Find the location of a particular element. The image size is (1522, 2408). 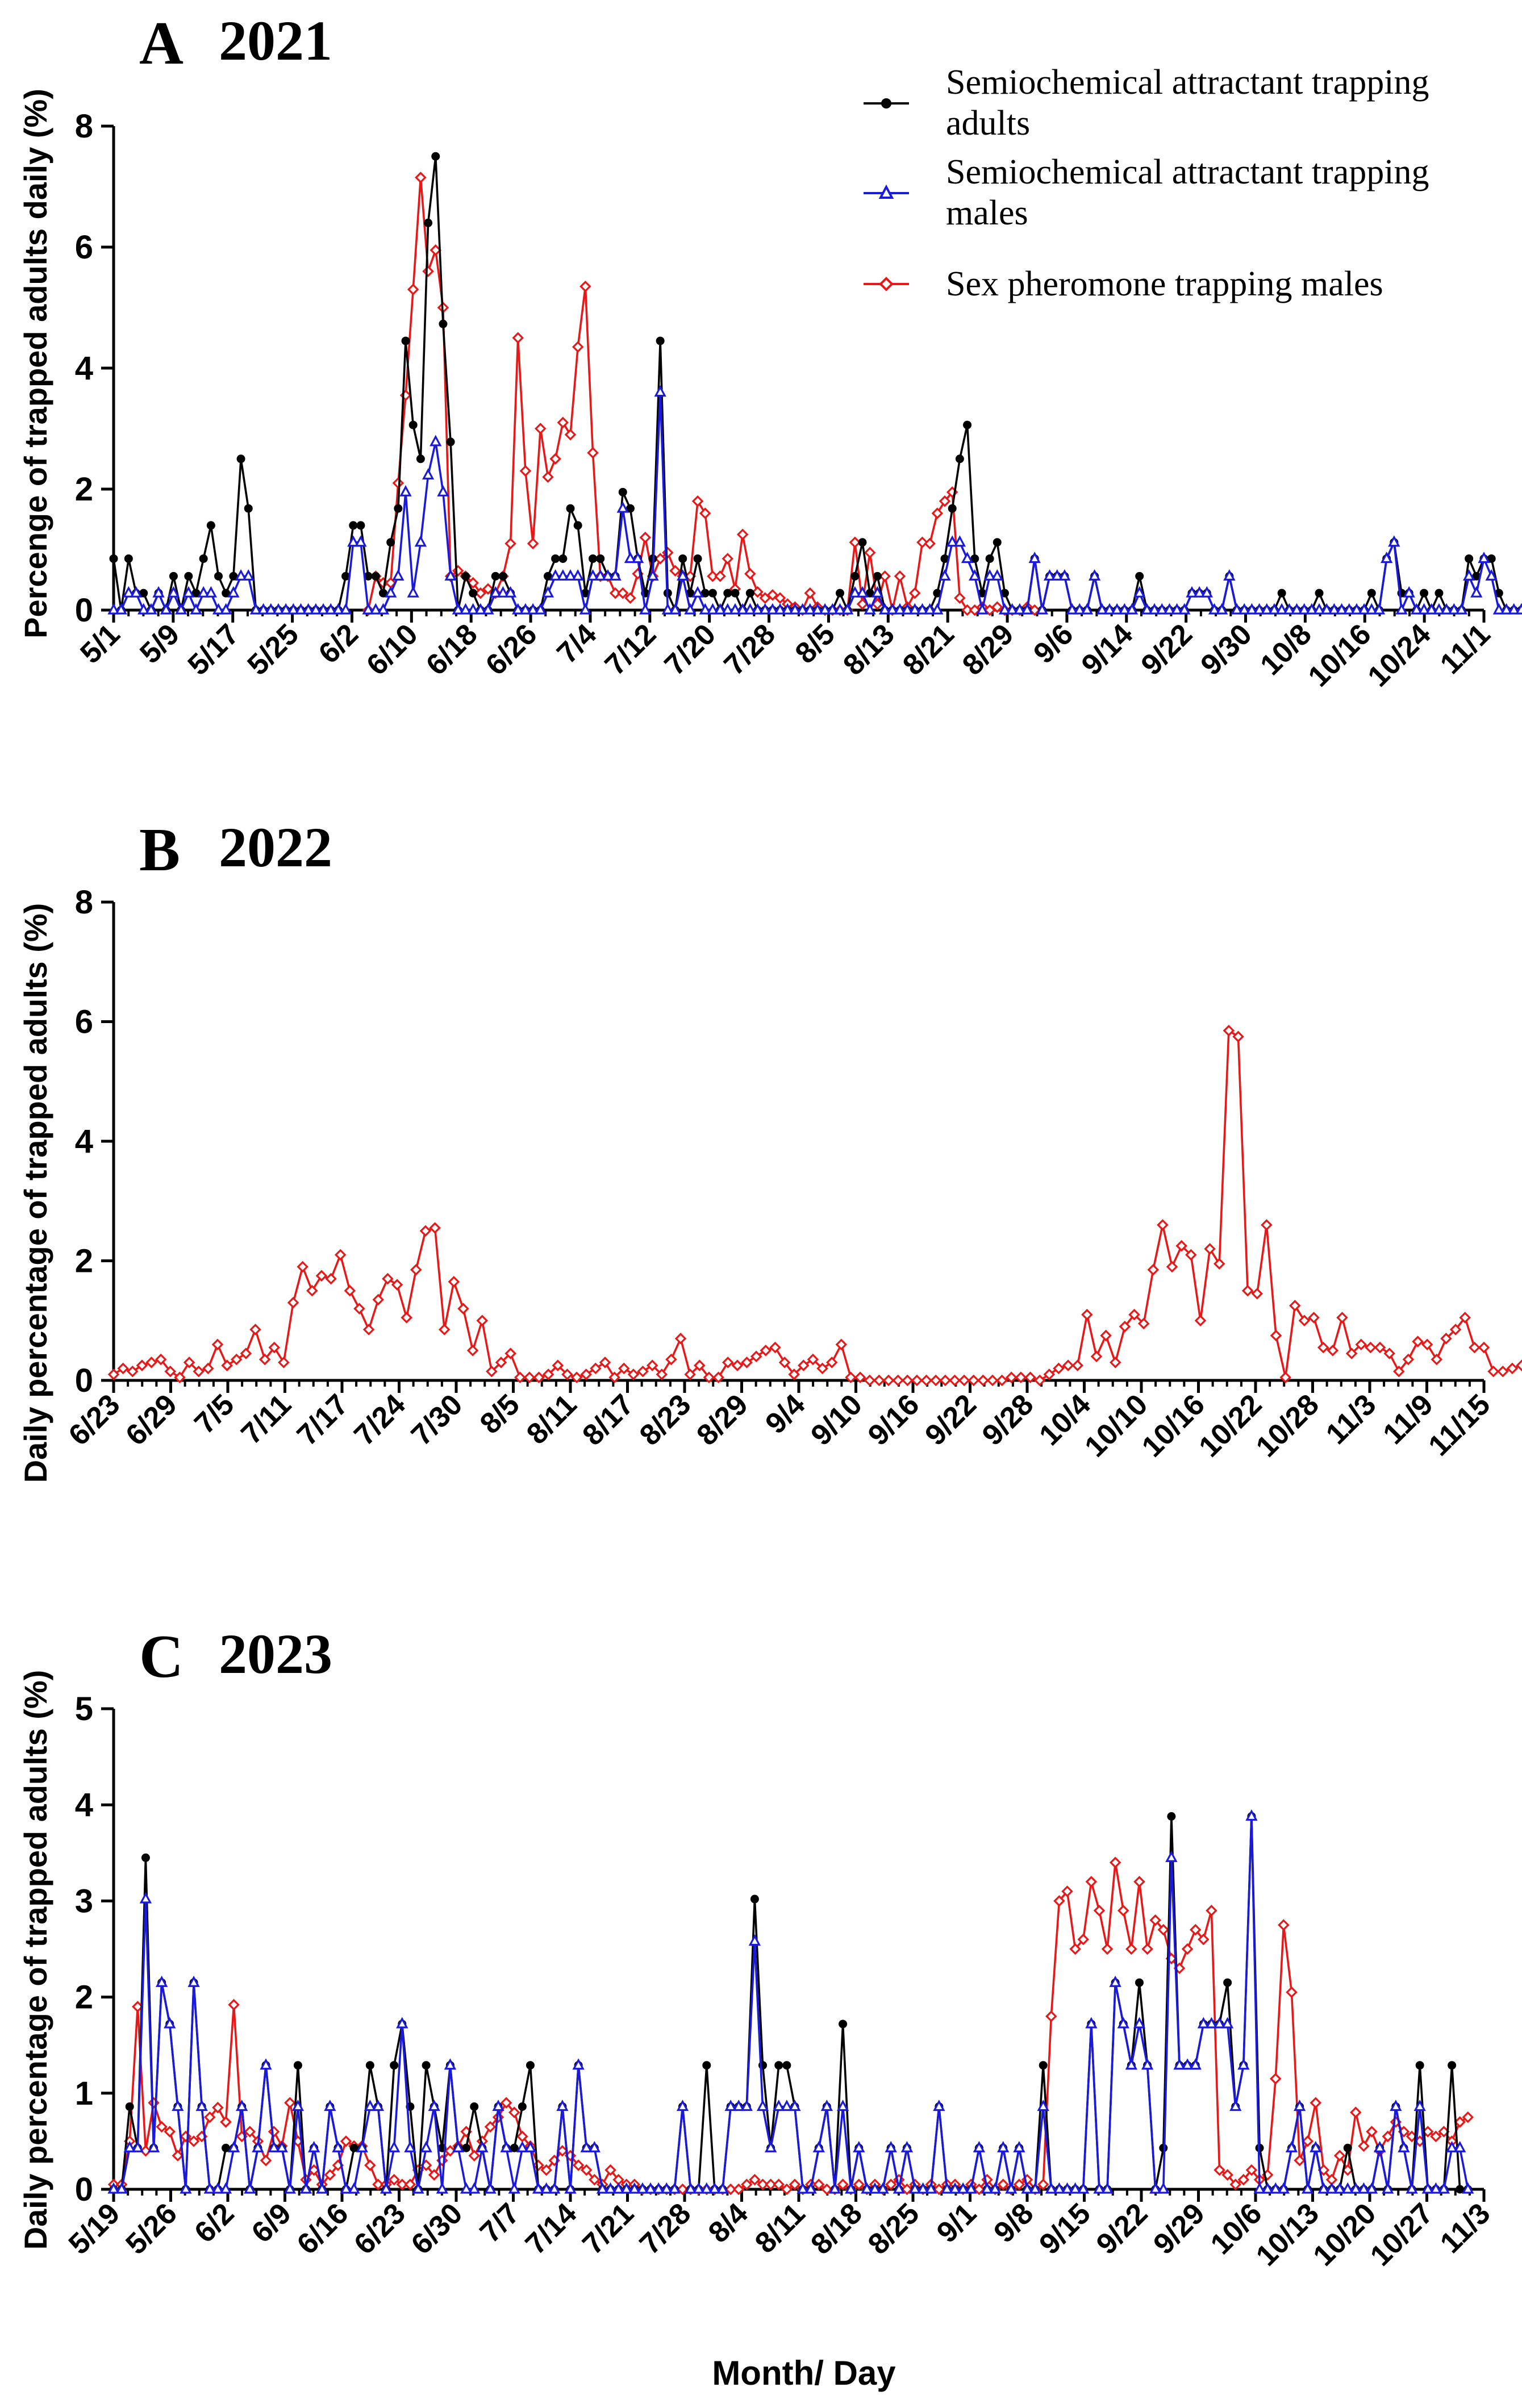

legend-label-adults-2: adults is located at coordinates (988, 124).